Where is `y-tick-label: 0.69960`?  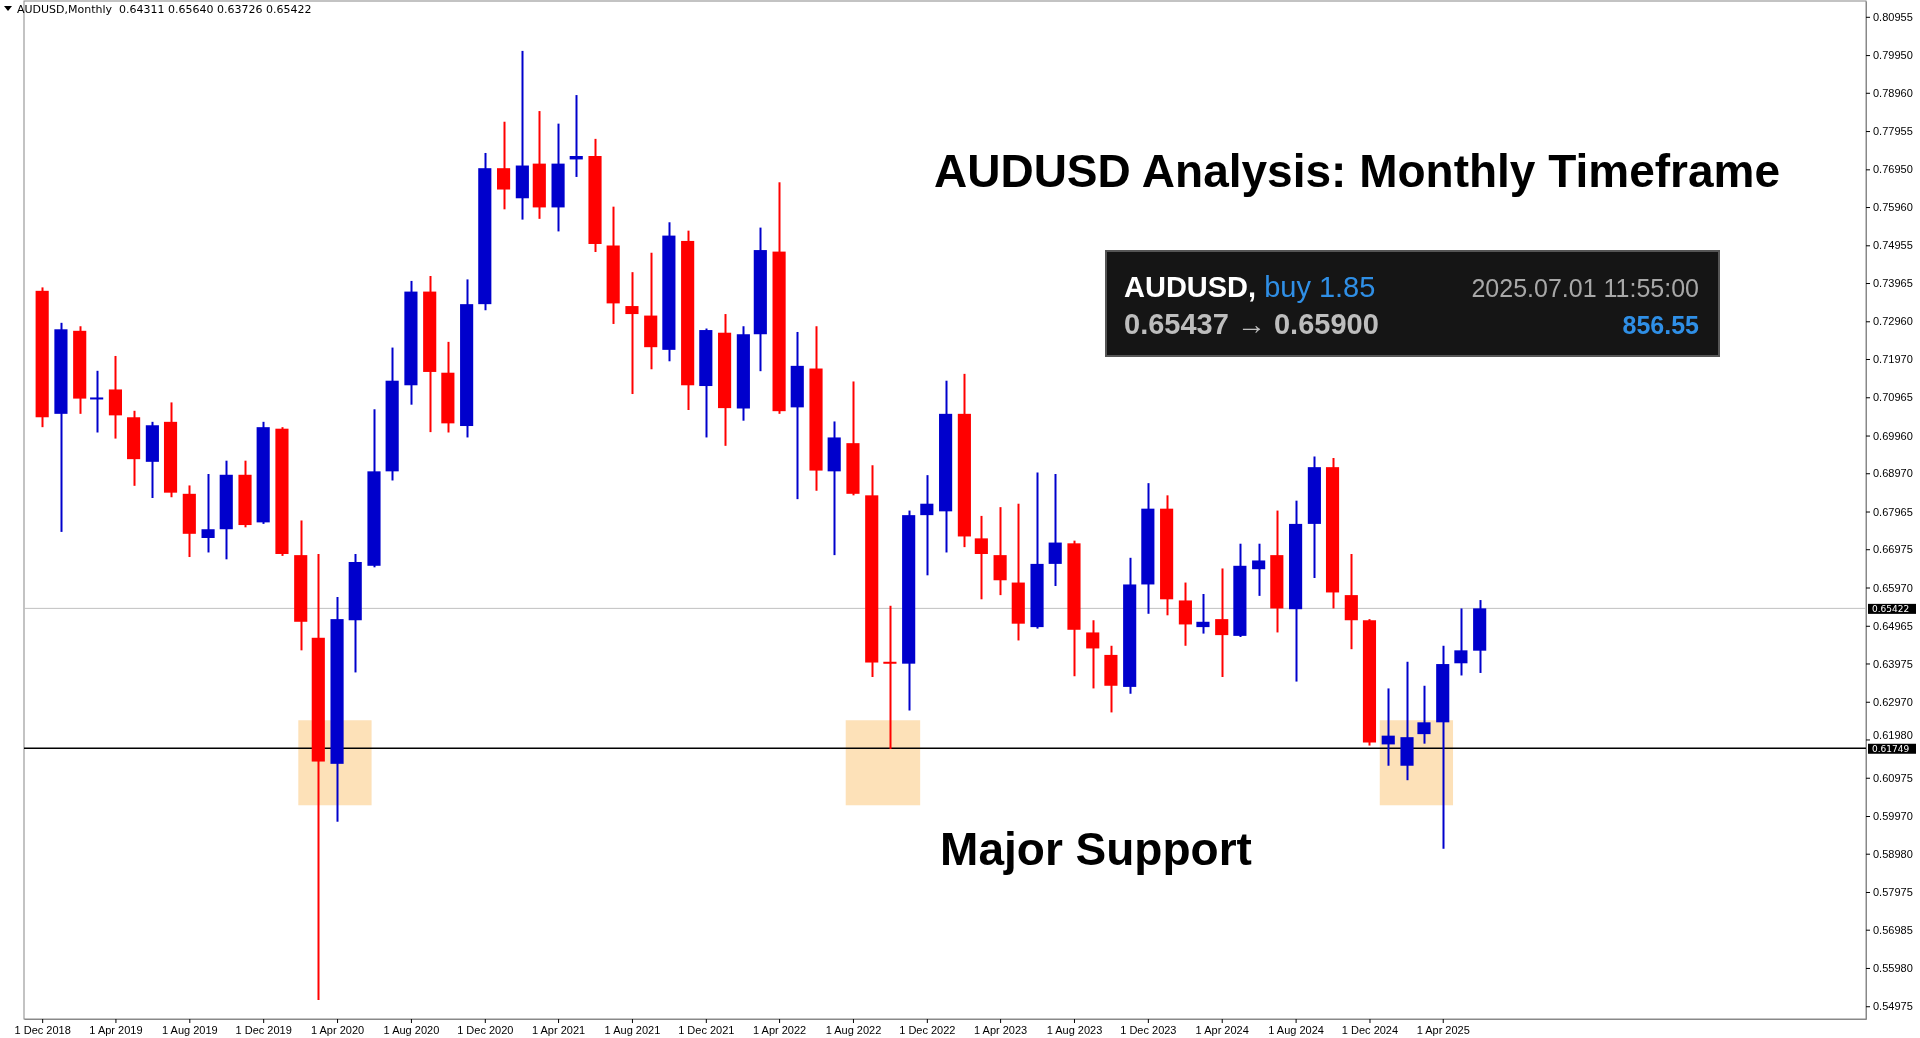
y-tick-label: 0.69960 is located at coordinates (1893, 435).